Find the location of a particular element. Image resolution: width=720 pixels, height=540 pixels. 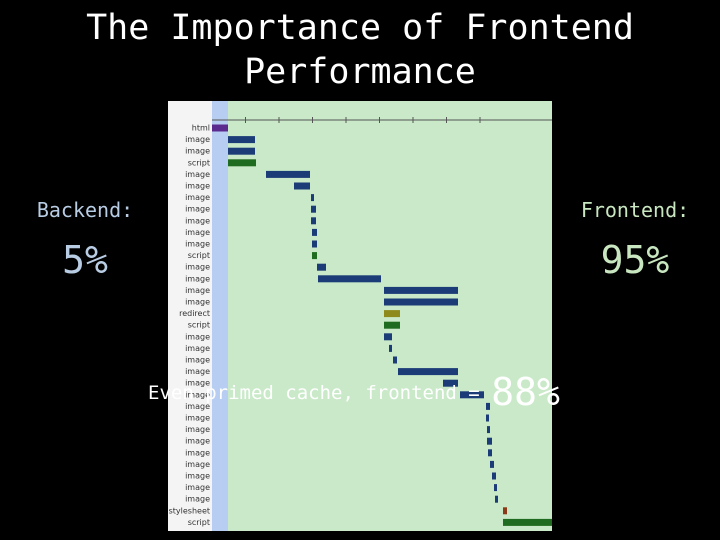

backend-column is located at coordinates (220, 316).